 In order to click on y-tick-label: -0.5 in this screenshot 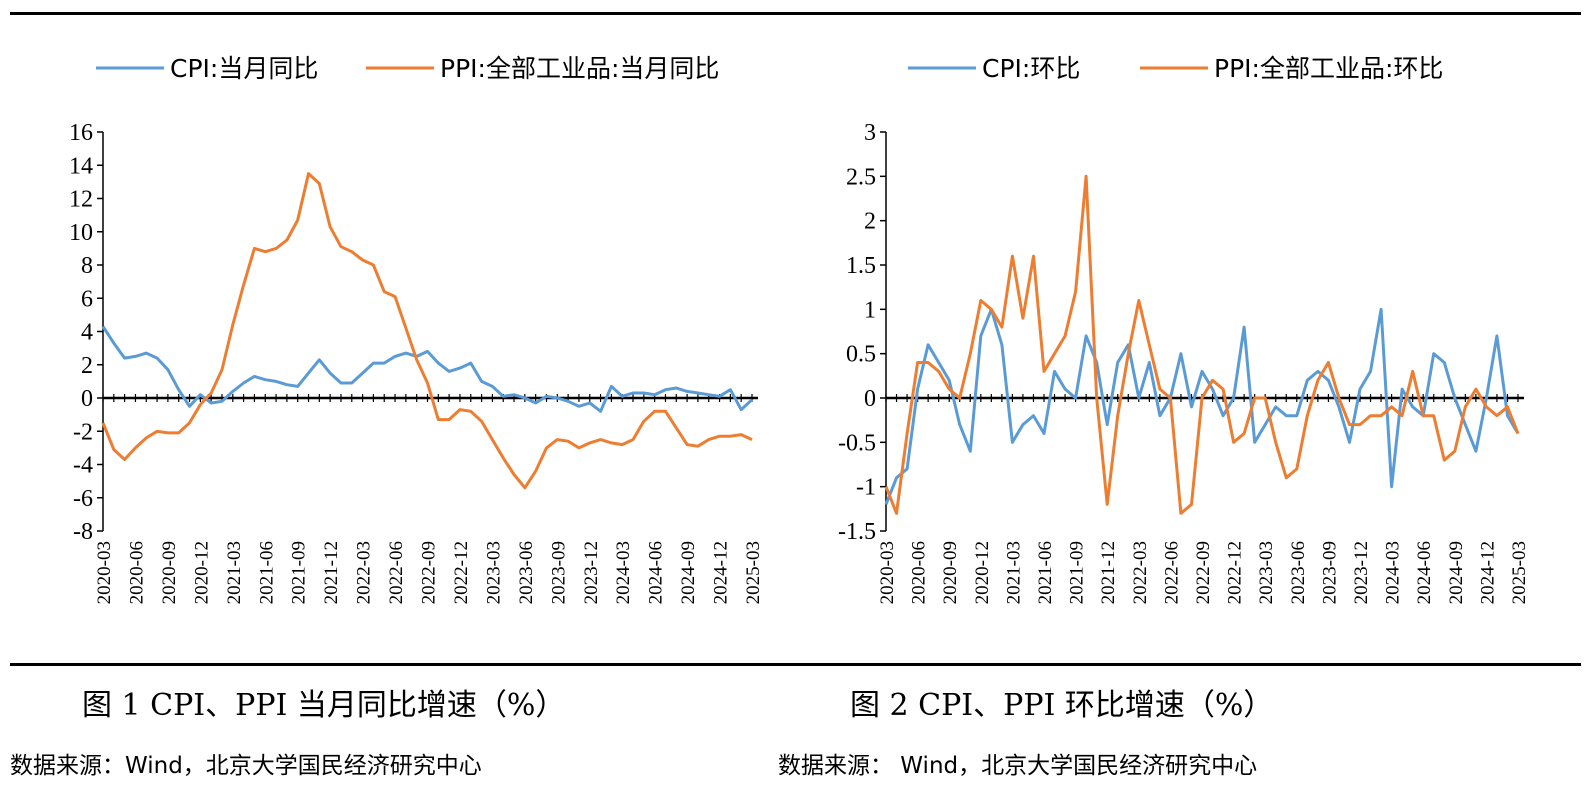, I will do `click(857, 443)`.